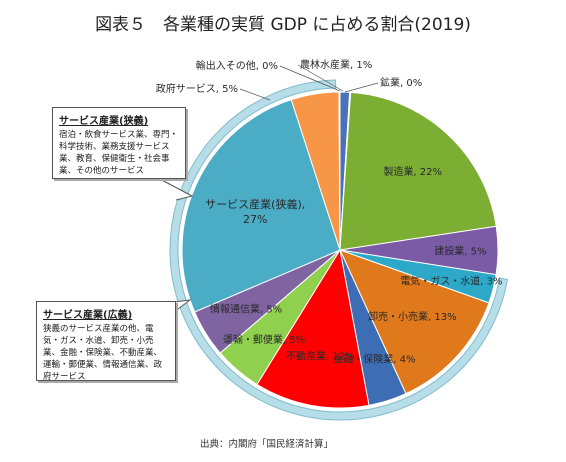 The height and width of the screenshot is (462, 566). I want to click on slice-label: 輸出入その他, 0%, so click(237, 65).